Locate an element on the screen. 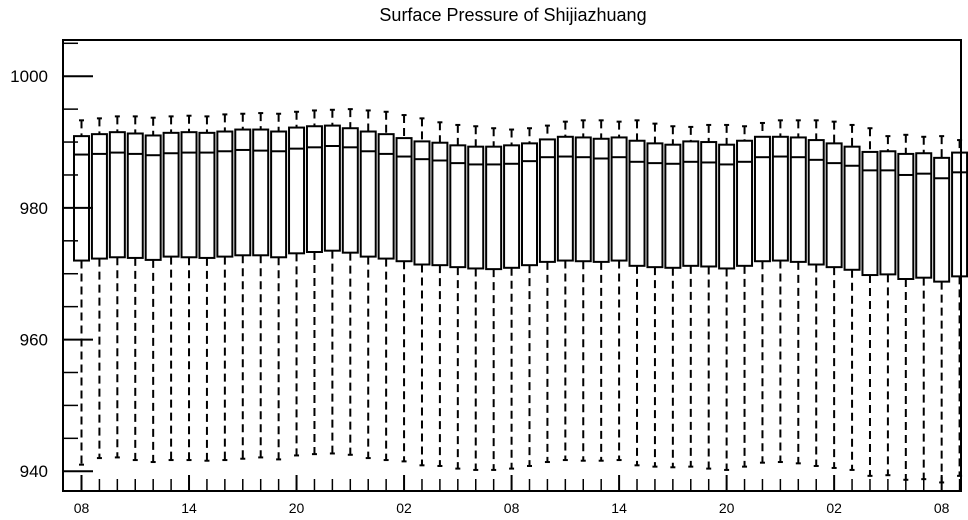  y-tick-label: 940 is located at coordinates (34, 471).